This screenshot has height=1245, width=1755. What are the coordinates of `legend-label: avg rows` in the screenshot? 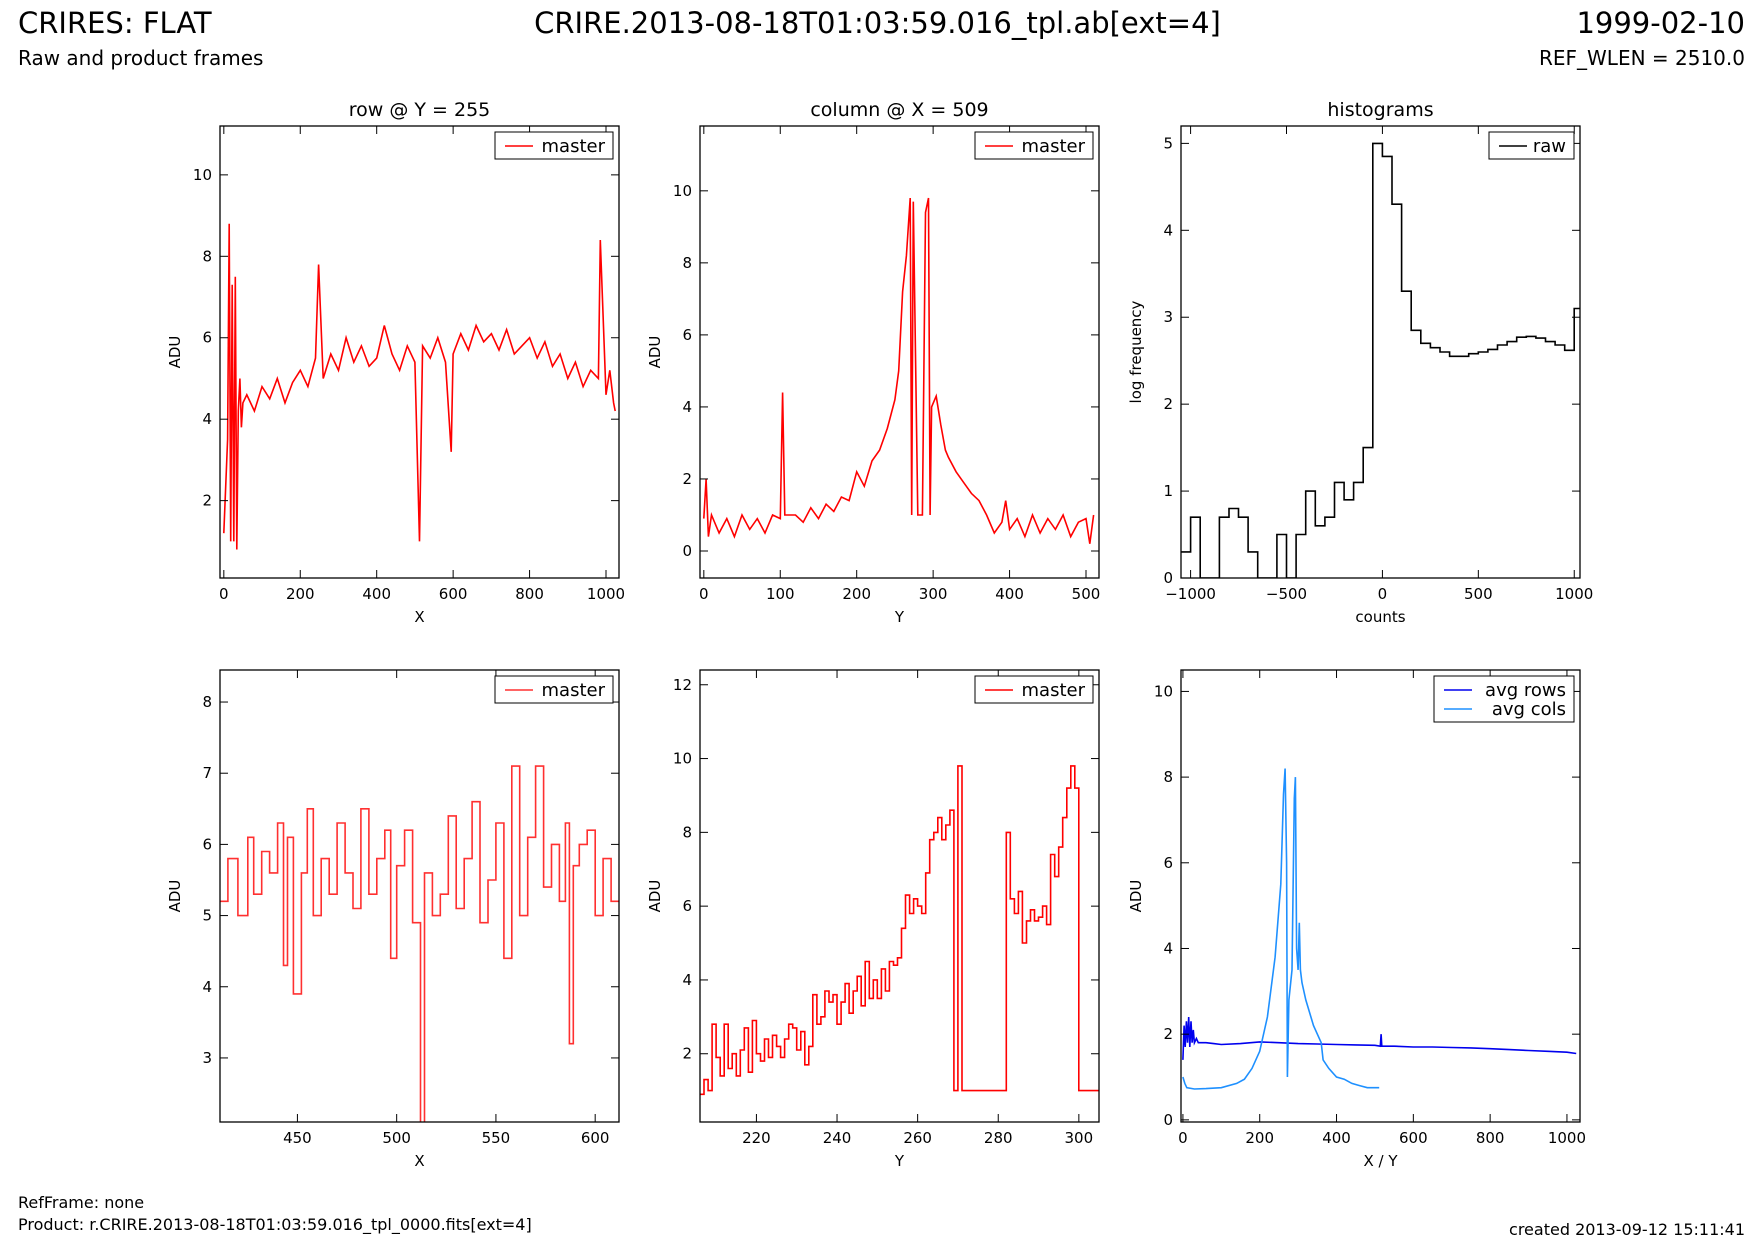 It's located at (1525, 690).